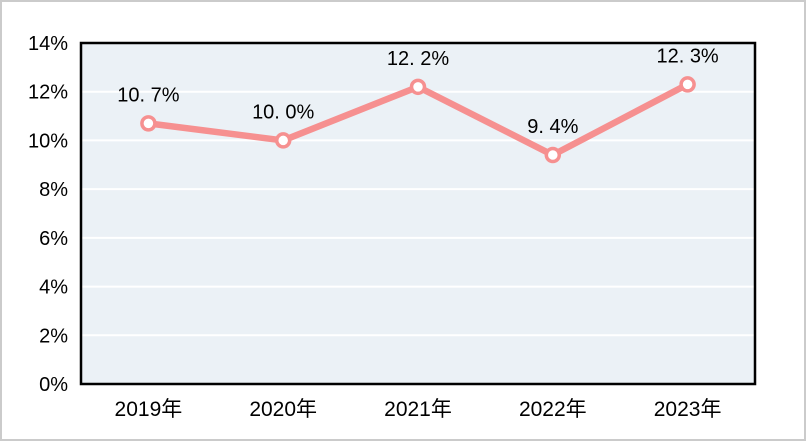  What do you see at coordinates (687, 56) in the screenshot?
I see `data-point-label: 12. 3%` at bounding box center [687, 56].